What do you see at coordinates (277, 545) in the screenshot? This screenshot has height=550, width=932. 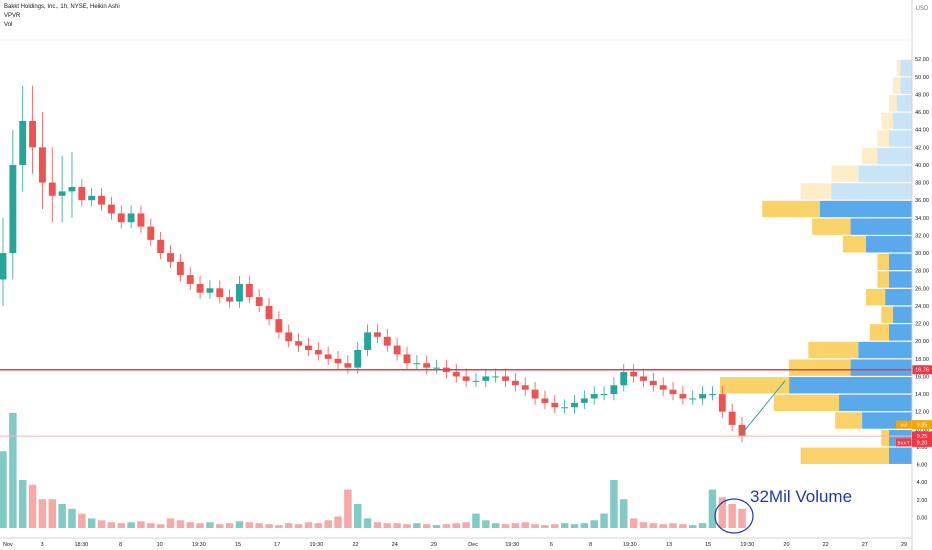 I see `time-tick-label: 17` at bounding box center [277, 545].